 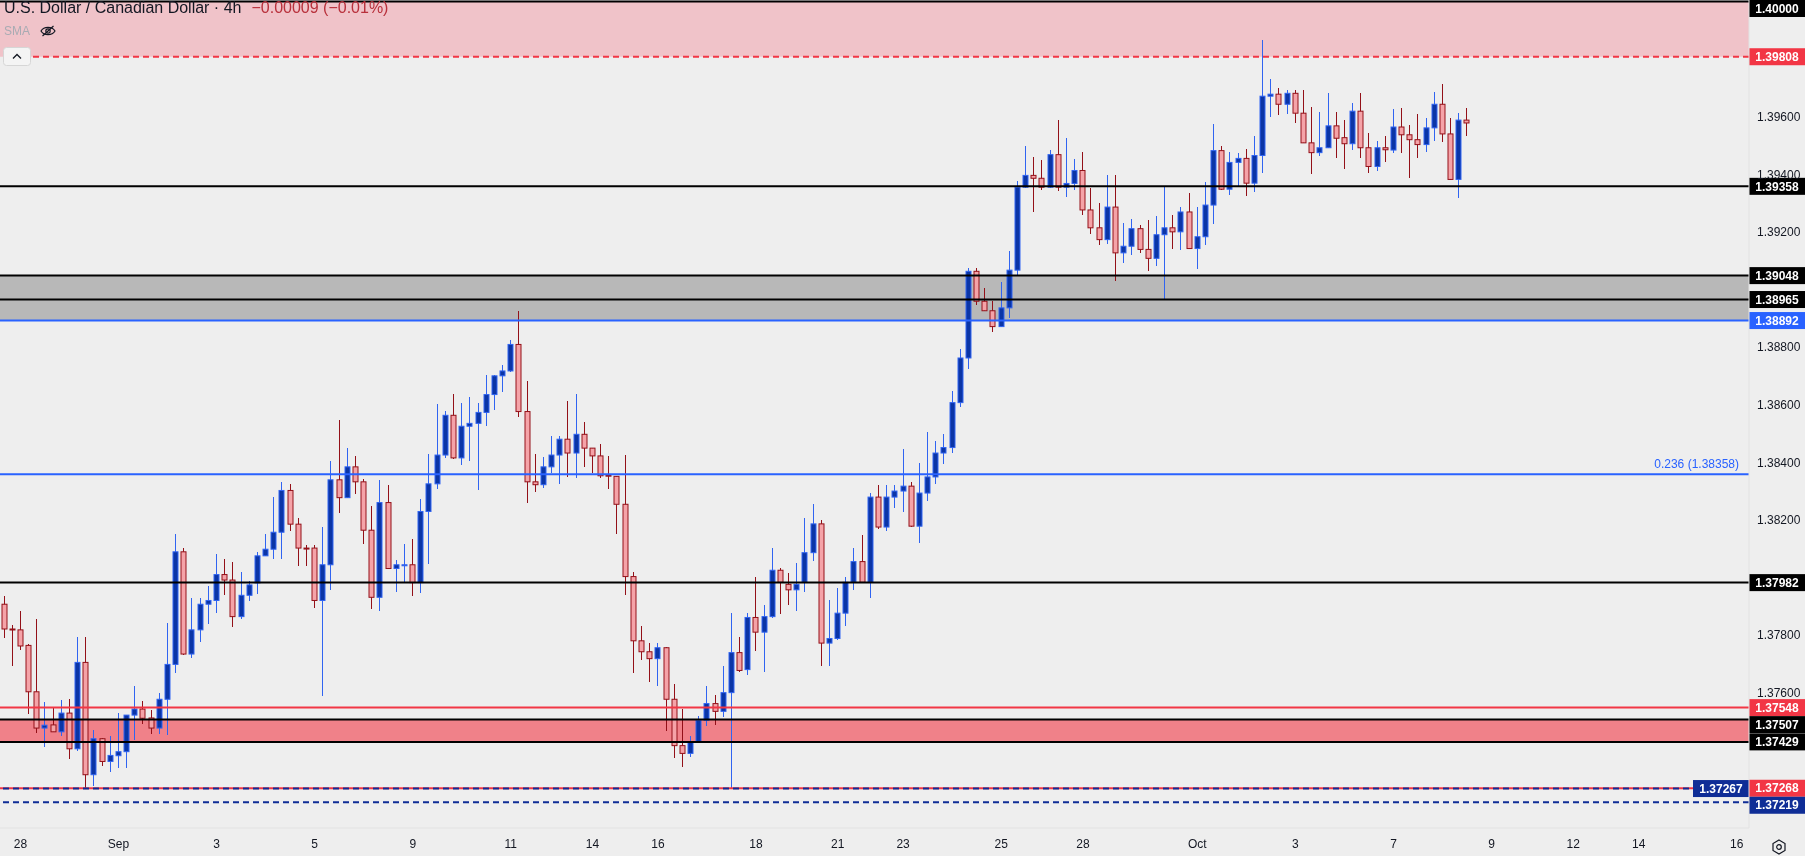 What do you see at coordinates (1777, 582) in the screenshot?
I see `ref-line-label: 1.37982` at bounding box center [1777, 582].